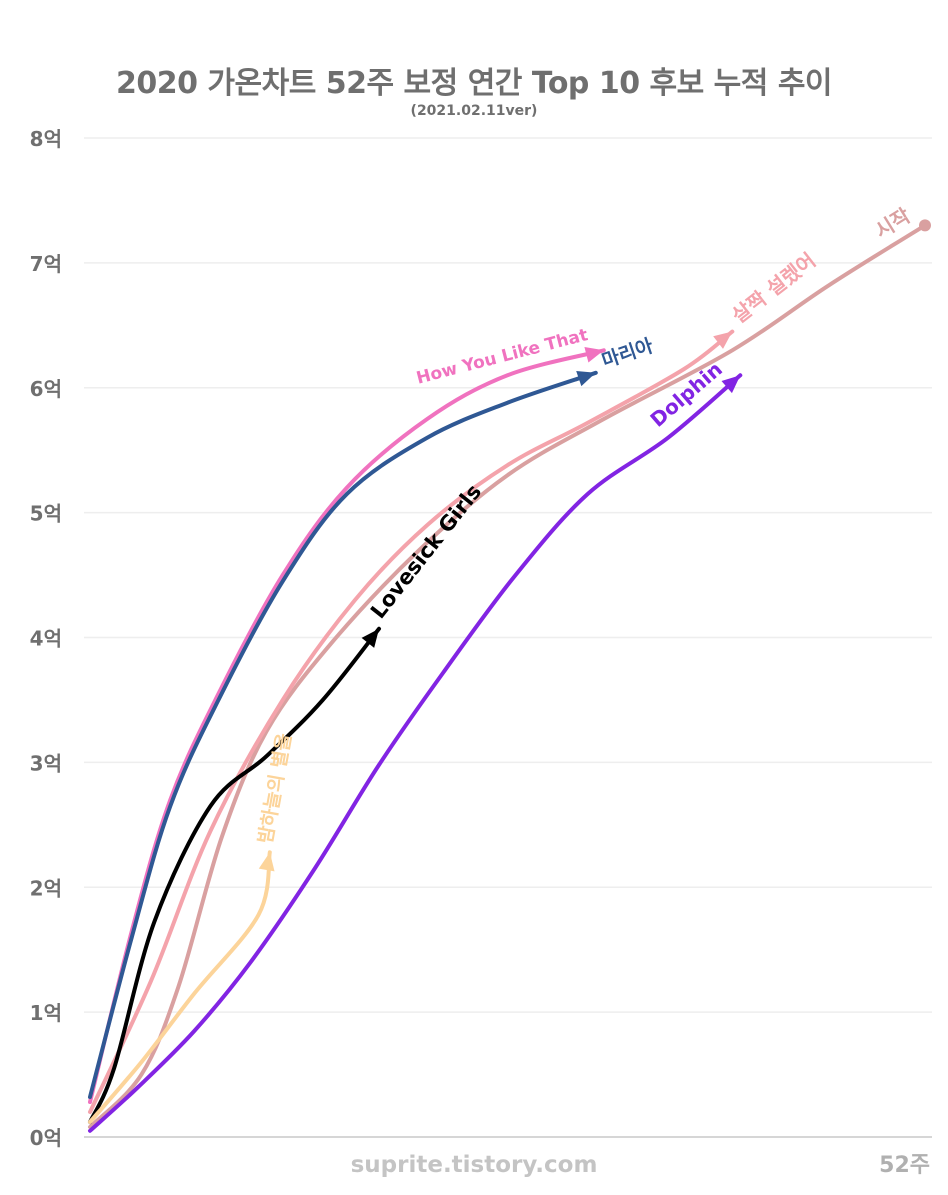 This screenshot has height=1195, width=948. I want to click on x-axis-end-label: 52주, so click(904, 1165).